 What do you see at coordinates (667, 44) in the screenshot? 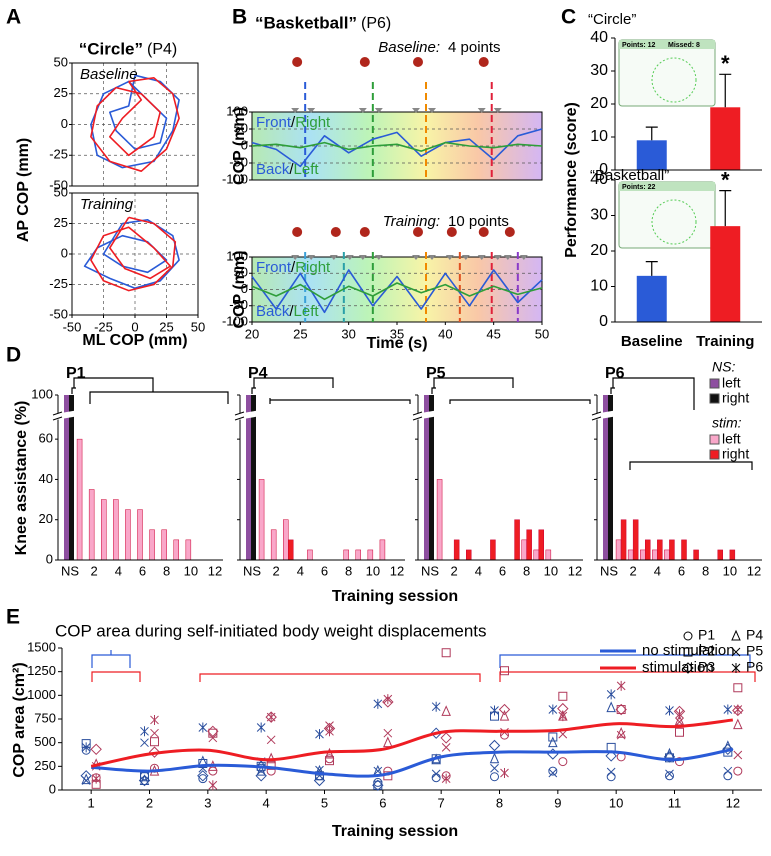
I see `inset-bar` at bounding box center [667, 44].